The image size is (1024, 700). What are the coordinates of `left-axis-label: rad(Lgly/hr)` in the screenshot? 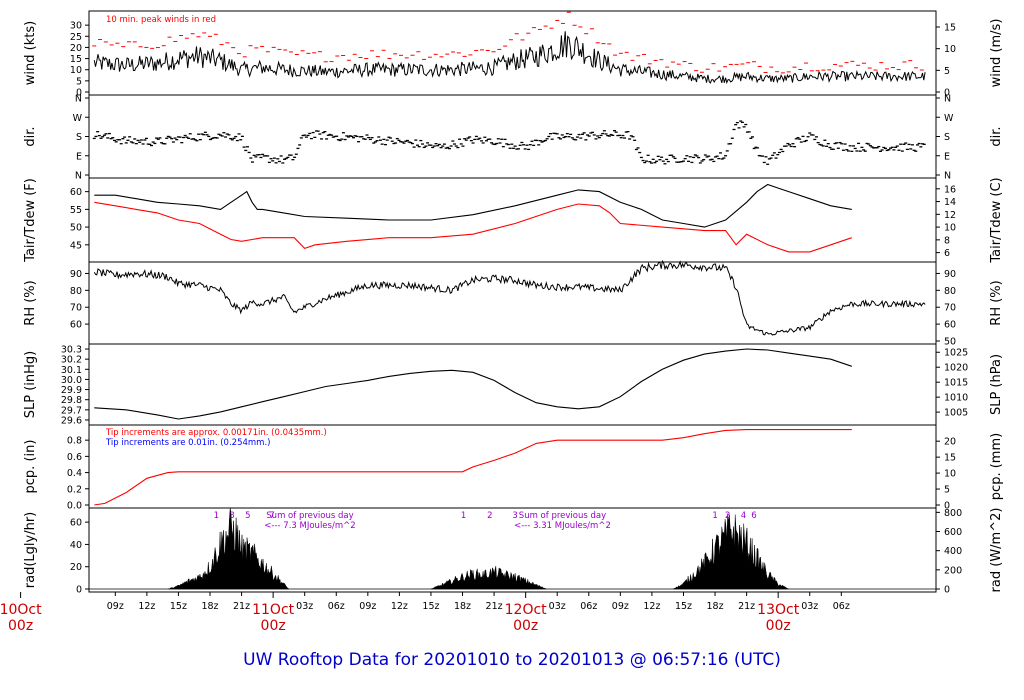 It's located at (30, 550).